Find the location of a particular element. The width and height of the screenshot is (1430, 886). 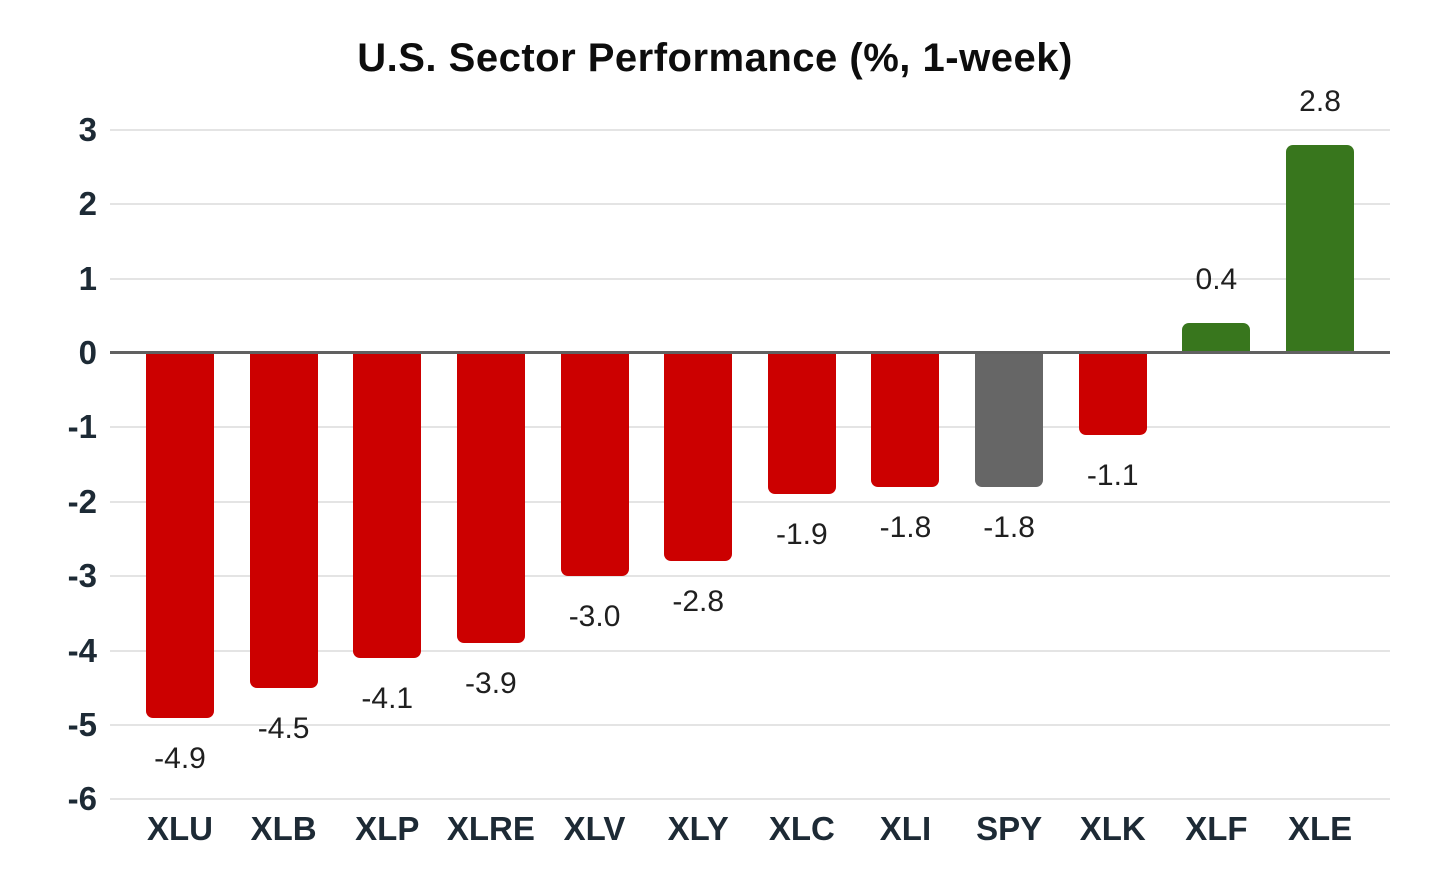

gridline--2 is located at coordinates (750, 501).